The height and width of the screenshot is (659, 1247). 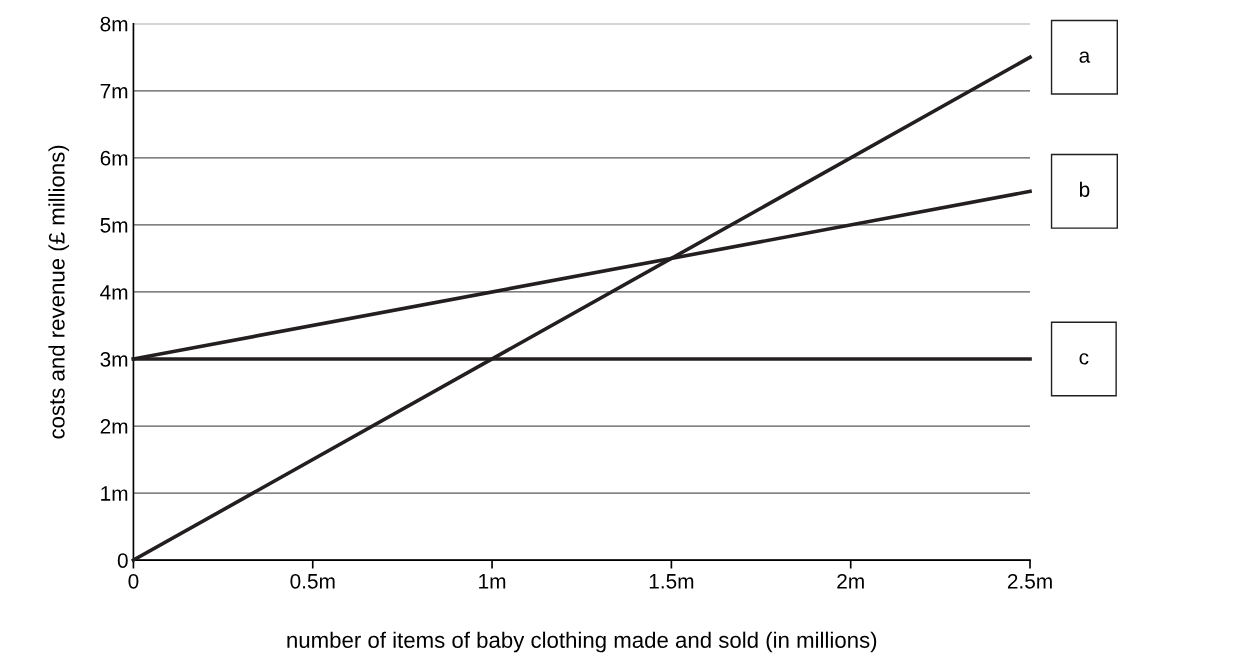 What do you see at coordinates (114, 426) in the screenshot?
I see `y-tick-label: 2m` at bounding box center [114, 426].